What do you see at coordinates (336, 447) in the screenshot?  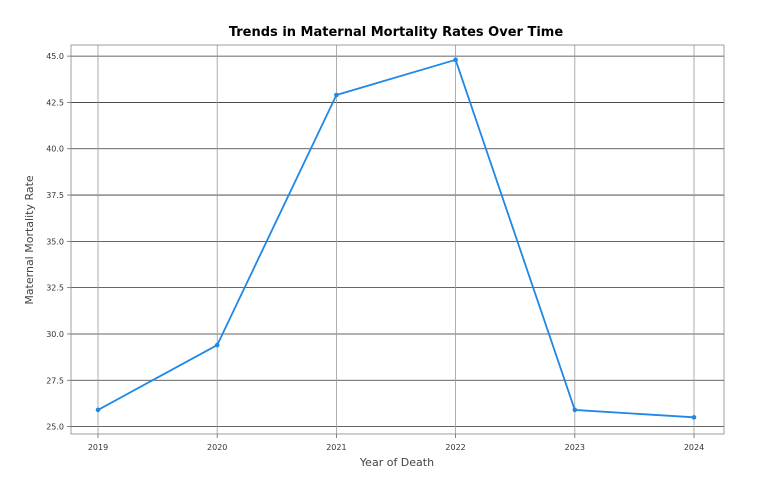 I see `x-tick-label: 2021` at bounding box center [336, 447].